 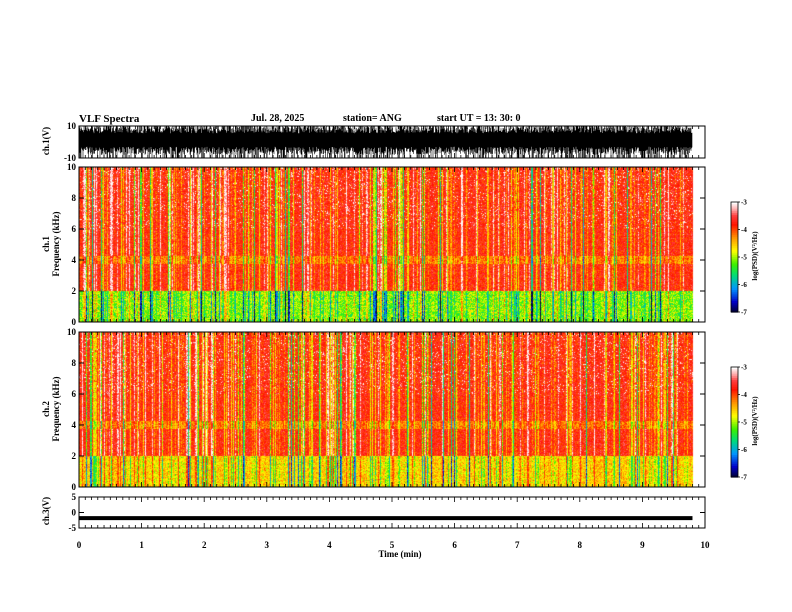 I want to click on colorbar1-tick-label: -5, so click(x=744, y=258).